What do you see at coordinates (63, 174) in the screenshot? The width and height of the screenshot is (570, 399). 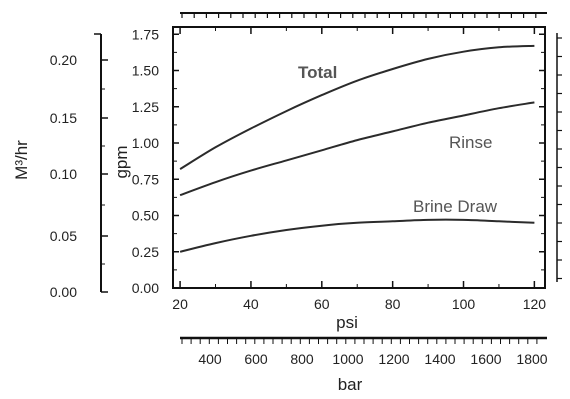 I see `secondary-y-tick-label: 0.10` at bounding box center [63, 174].